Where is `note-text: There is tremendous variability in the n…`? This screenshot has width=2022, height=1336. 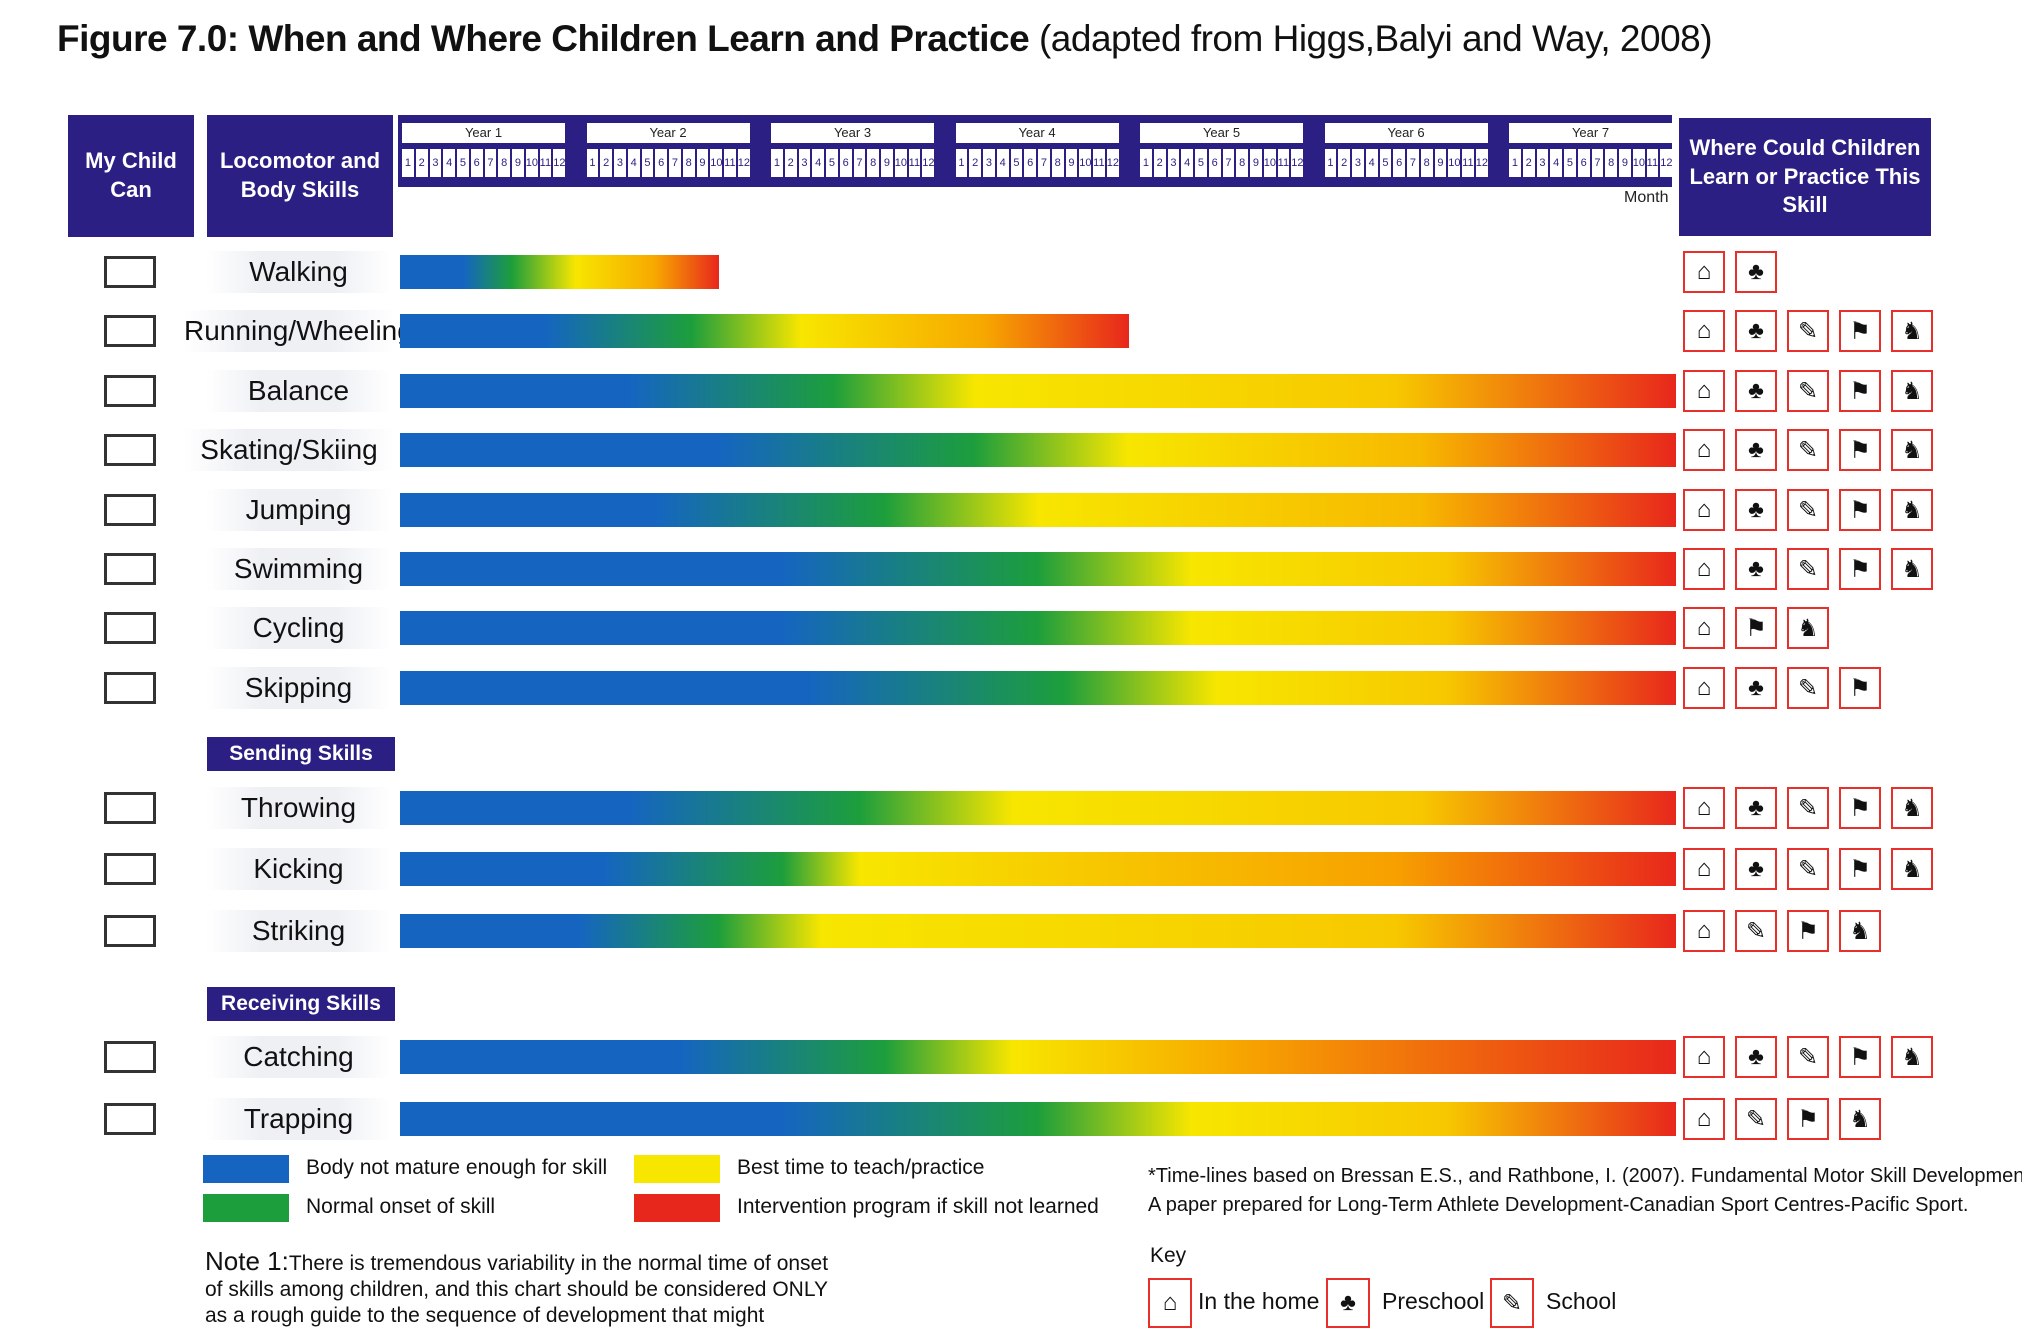
note-text: There is tremendous variability in the n… is located at coordinates (517, 1289).